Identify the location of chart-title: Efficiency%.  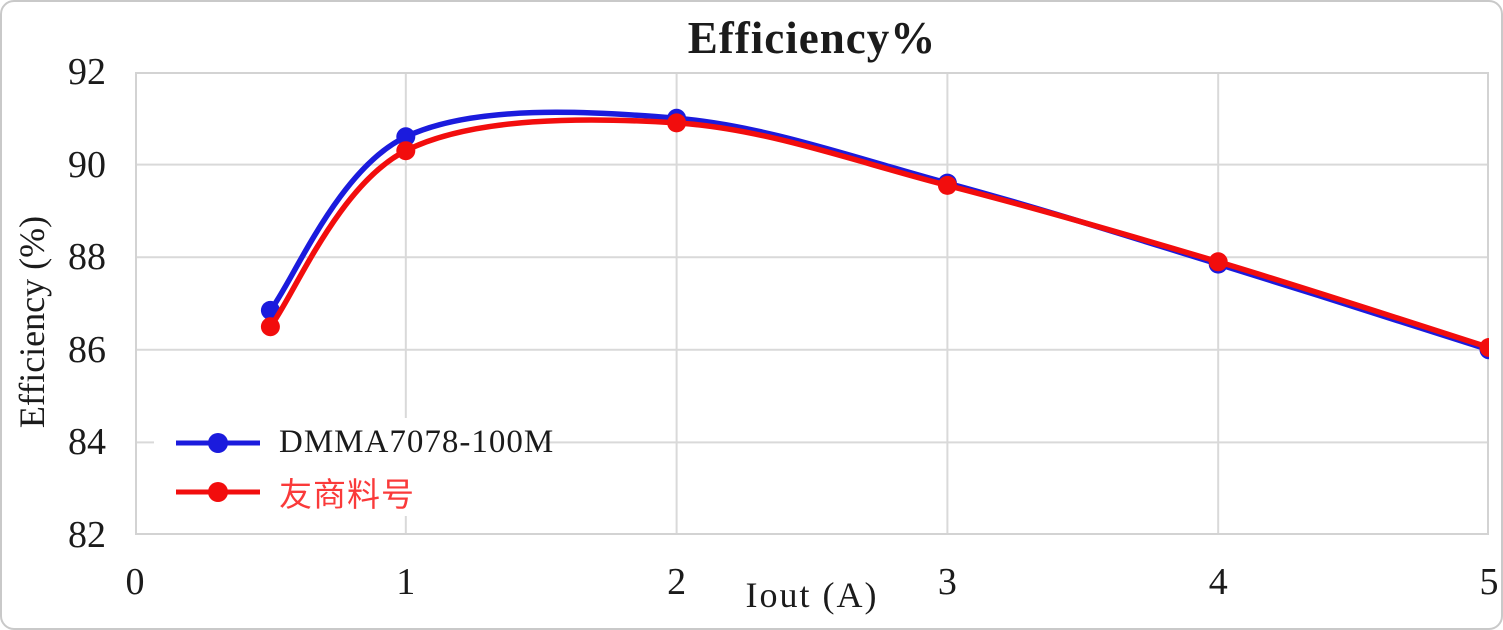
(812, 38).